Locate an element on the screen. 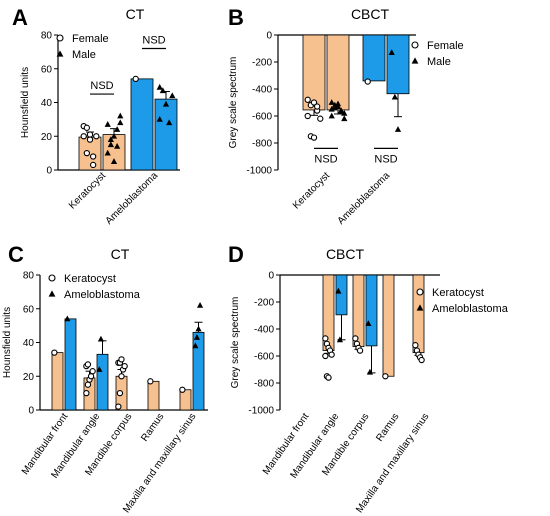 The image size is (550, 516). panel-letter: C is located at coordinates (16, 254).